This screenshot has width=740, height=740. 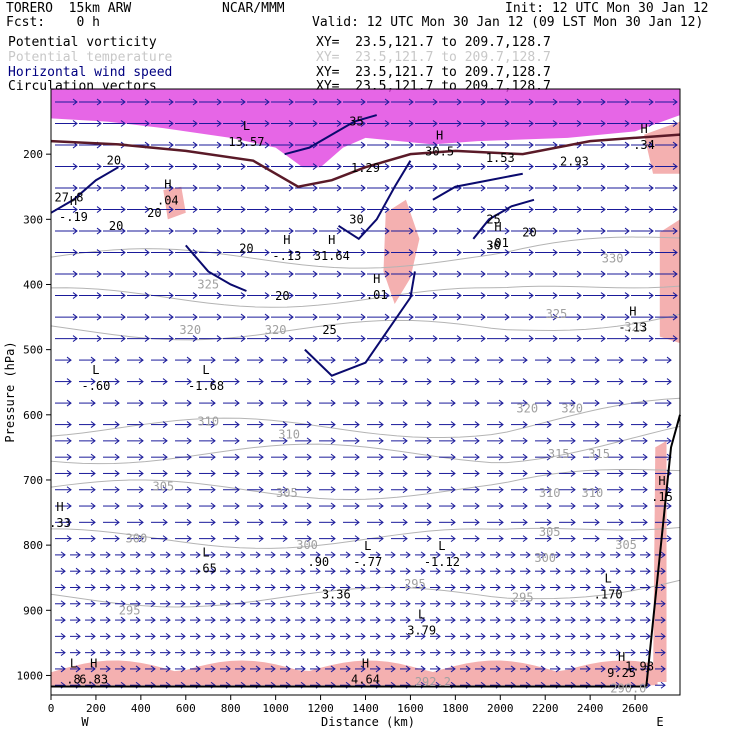 I want to click on wind-label: 20, so click(x=529, y=232).